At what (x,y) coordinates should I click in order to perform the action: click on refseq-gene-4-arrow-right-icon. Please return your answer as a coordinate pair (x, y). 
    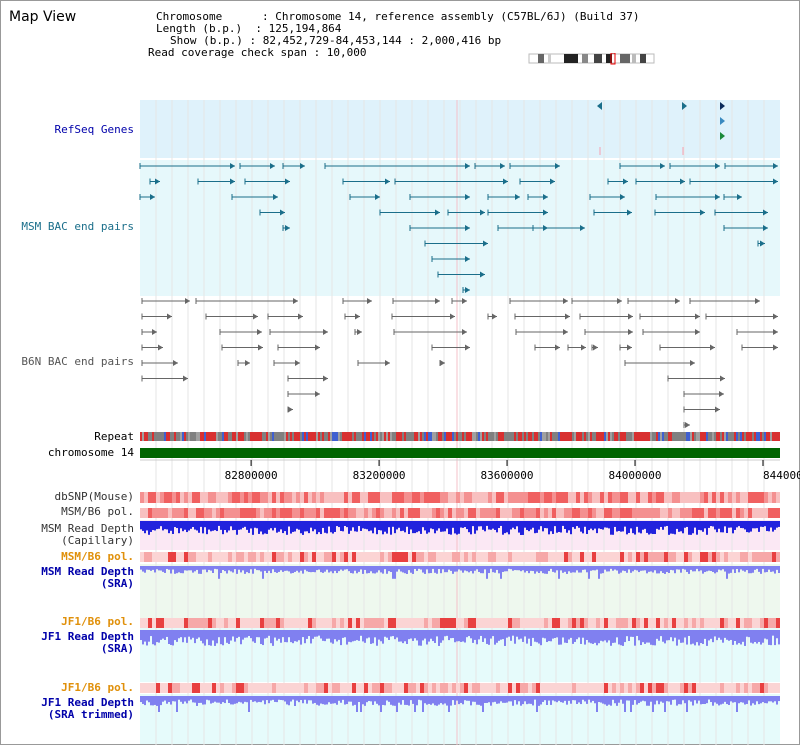
    Looking at the image, I should click on (722, 121).